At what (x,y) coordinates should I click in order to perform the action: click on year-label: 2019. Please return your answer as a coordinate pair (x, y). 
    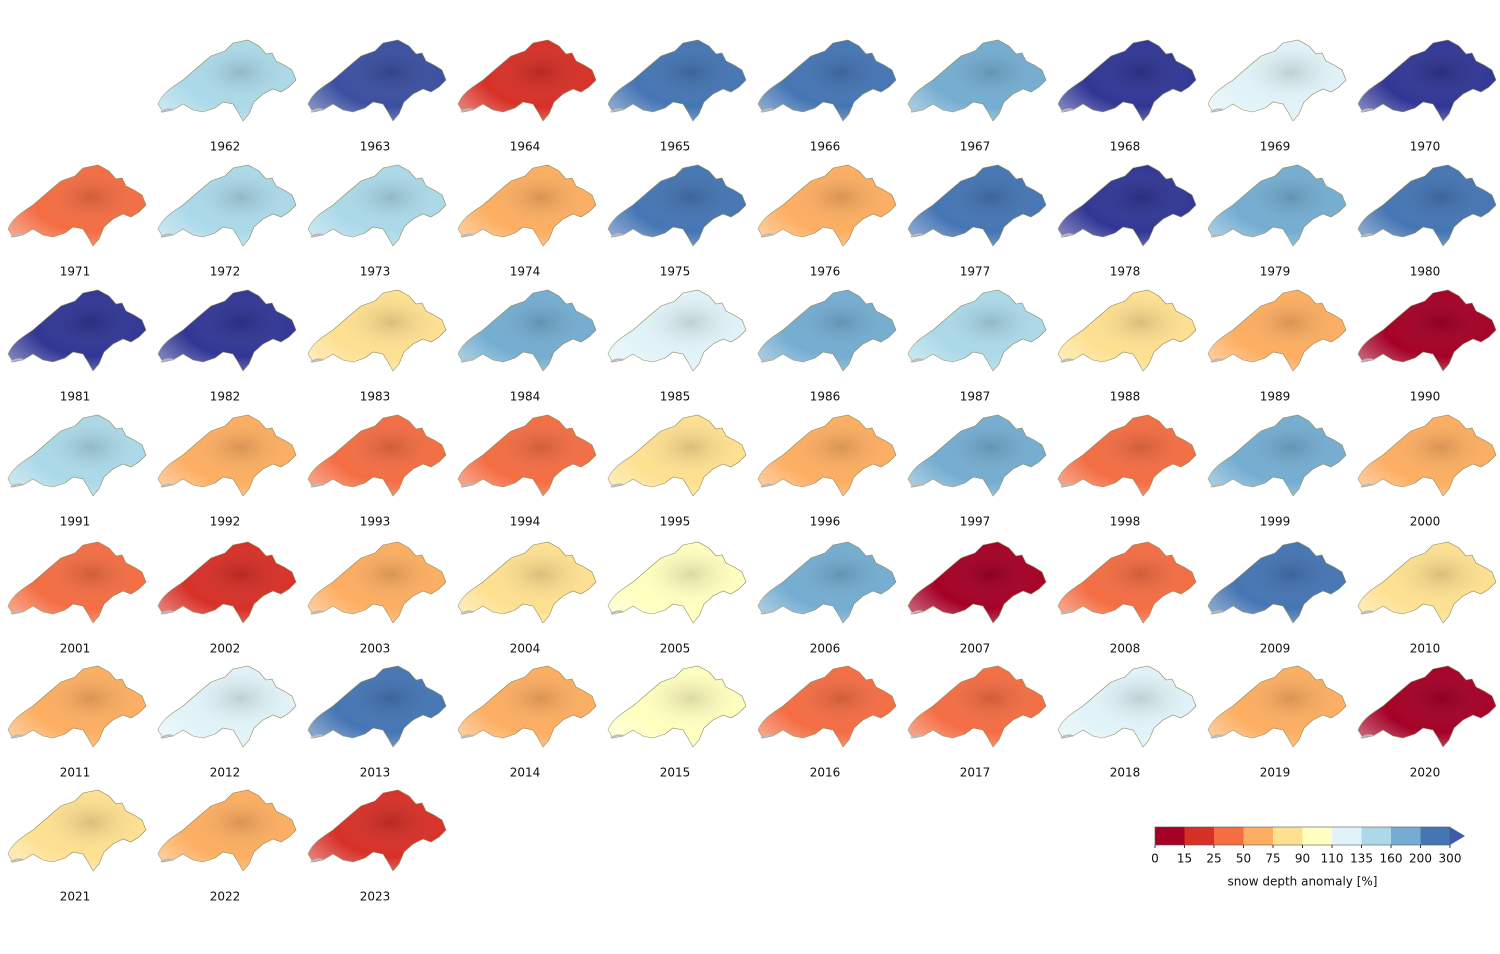
    Looking at the image, I should click on (1275, 773).